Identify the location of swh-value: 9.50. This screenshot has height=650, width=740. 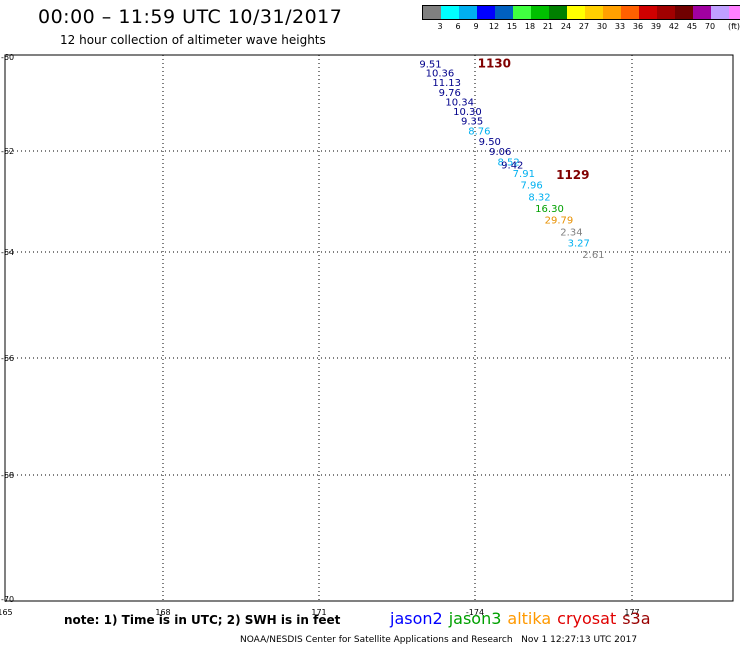
(490, 142).